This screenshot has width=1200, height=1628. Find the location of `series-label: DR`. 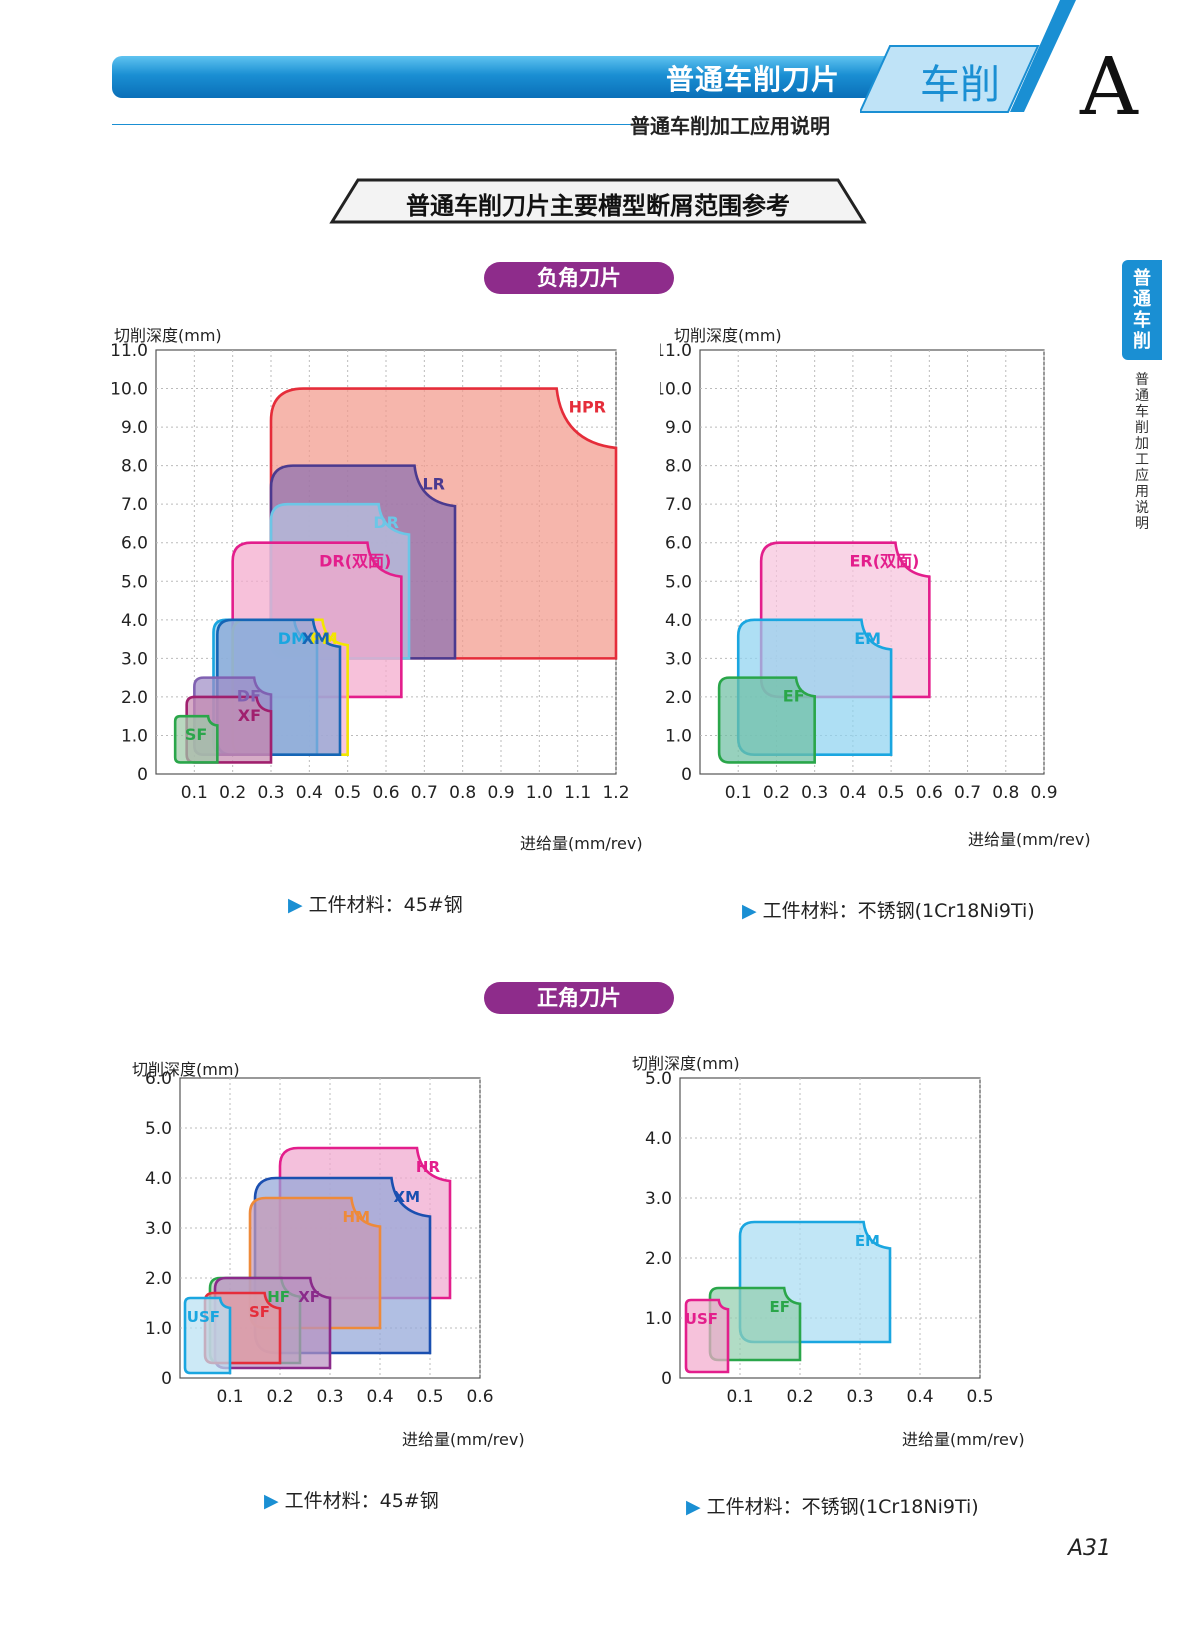

series-label: DR is located at coordinates (386, 522).